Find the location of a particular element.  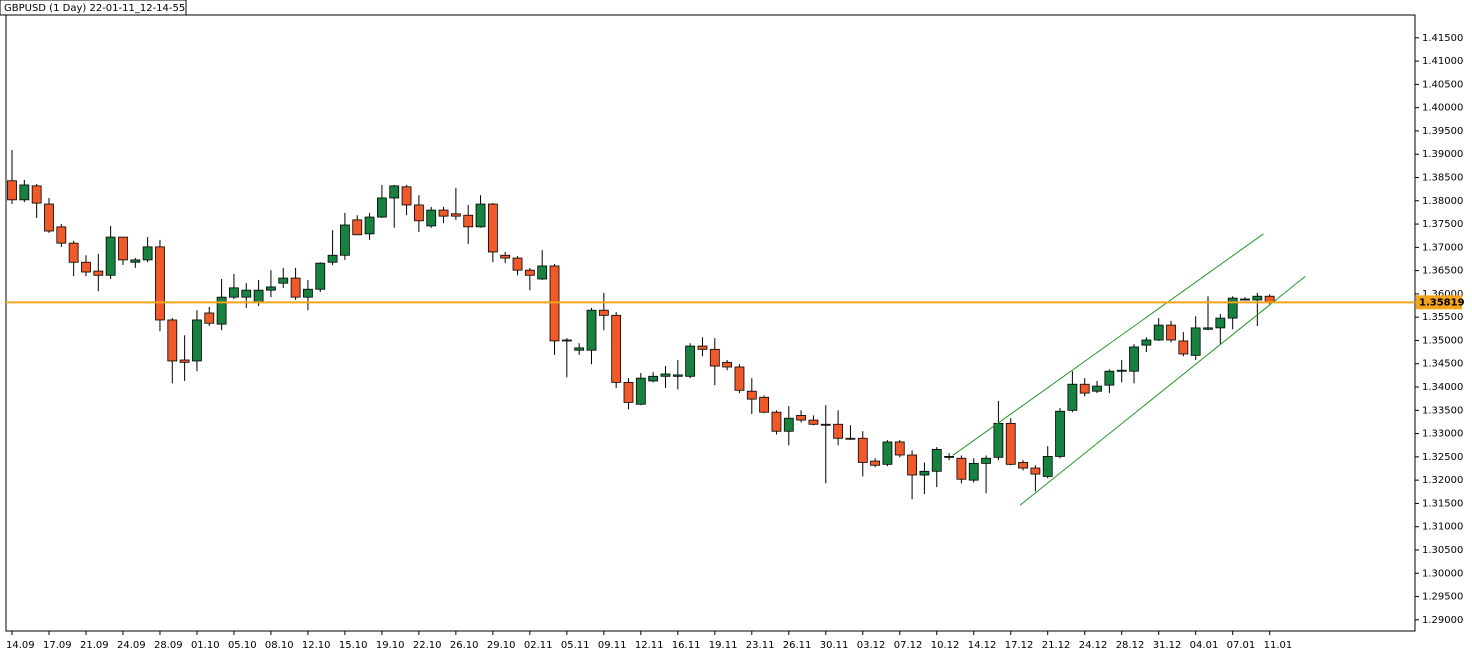

x-tick-label: 14.12 is located at coordinates (982, 645).